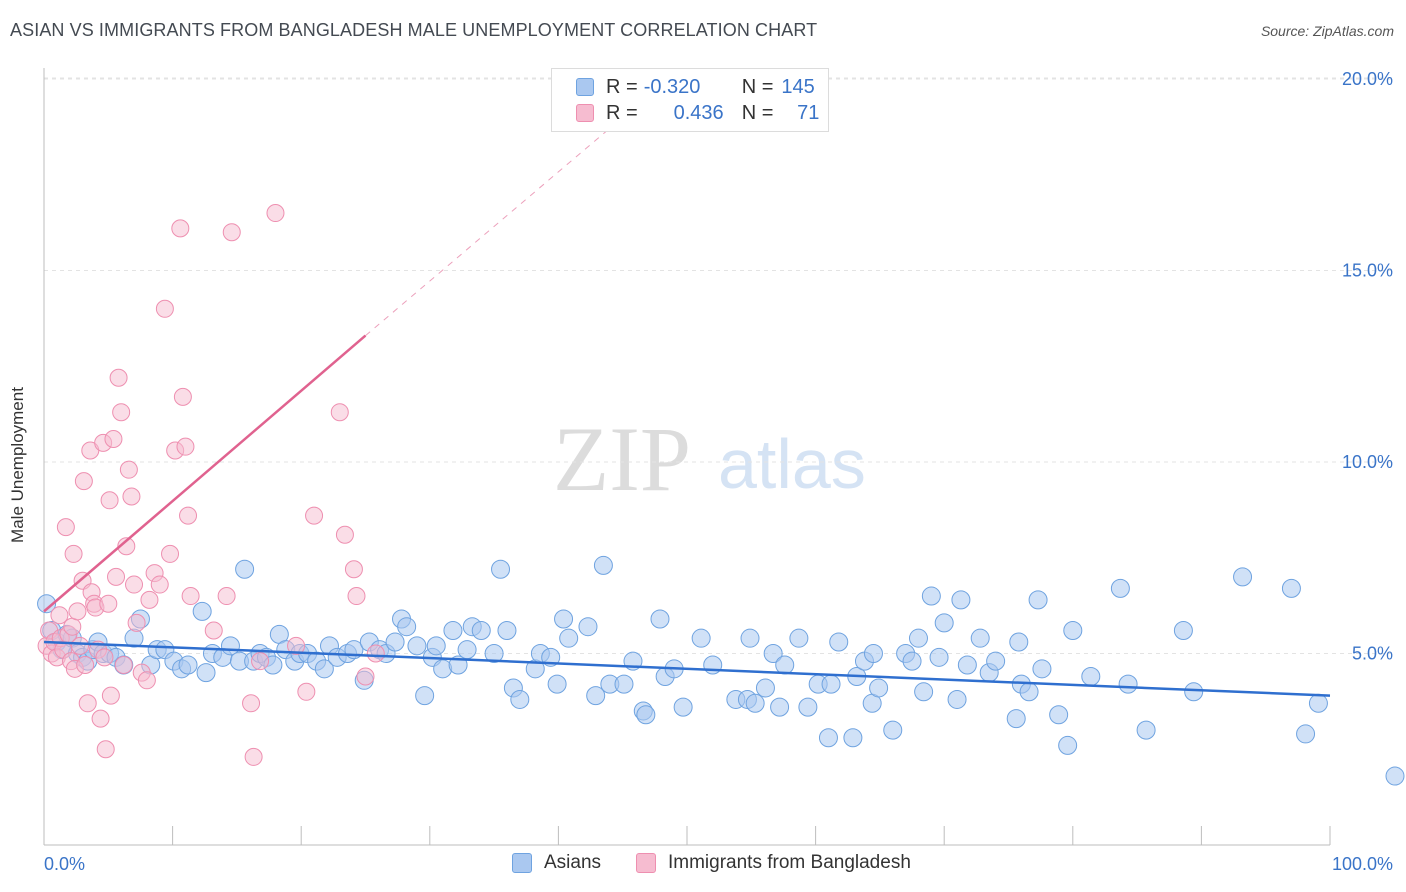  Describe the element at coordinates (1367, 462) in the screenshot. I see `y-tick-label: 10.0%` at that location.